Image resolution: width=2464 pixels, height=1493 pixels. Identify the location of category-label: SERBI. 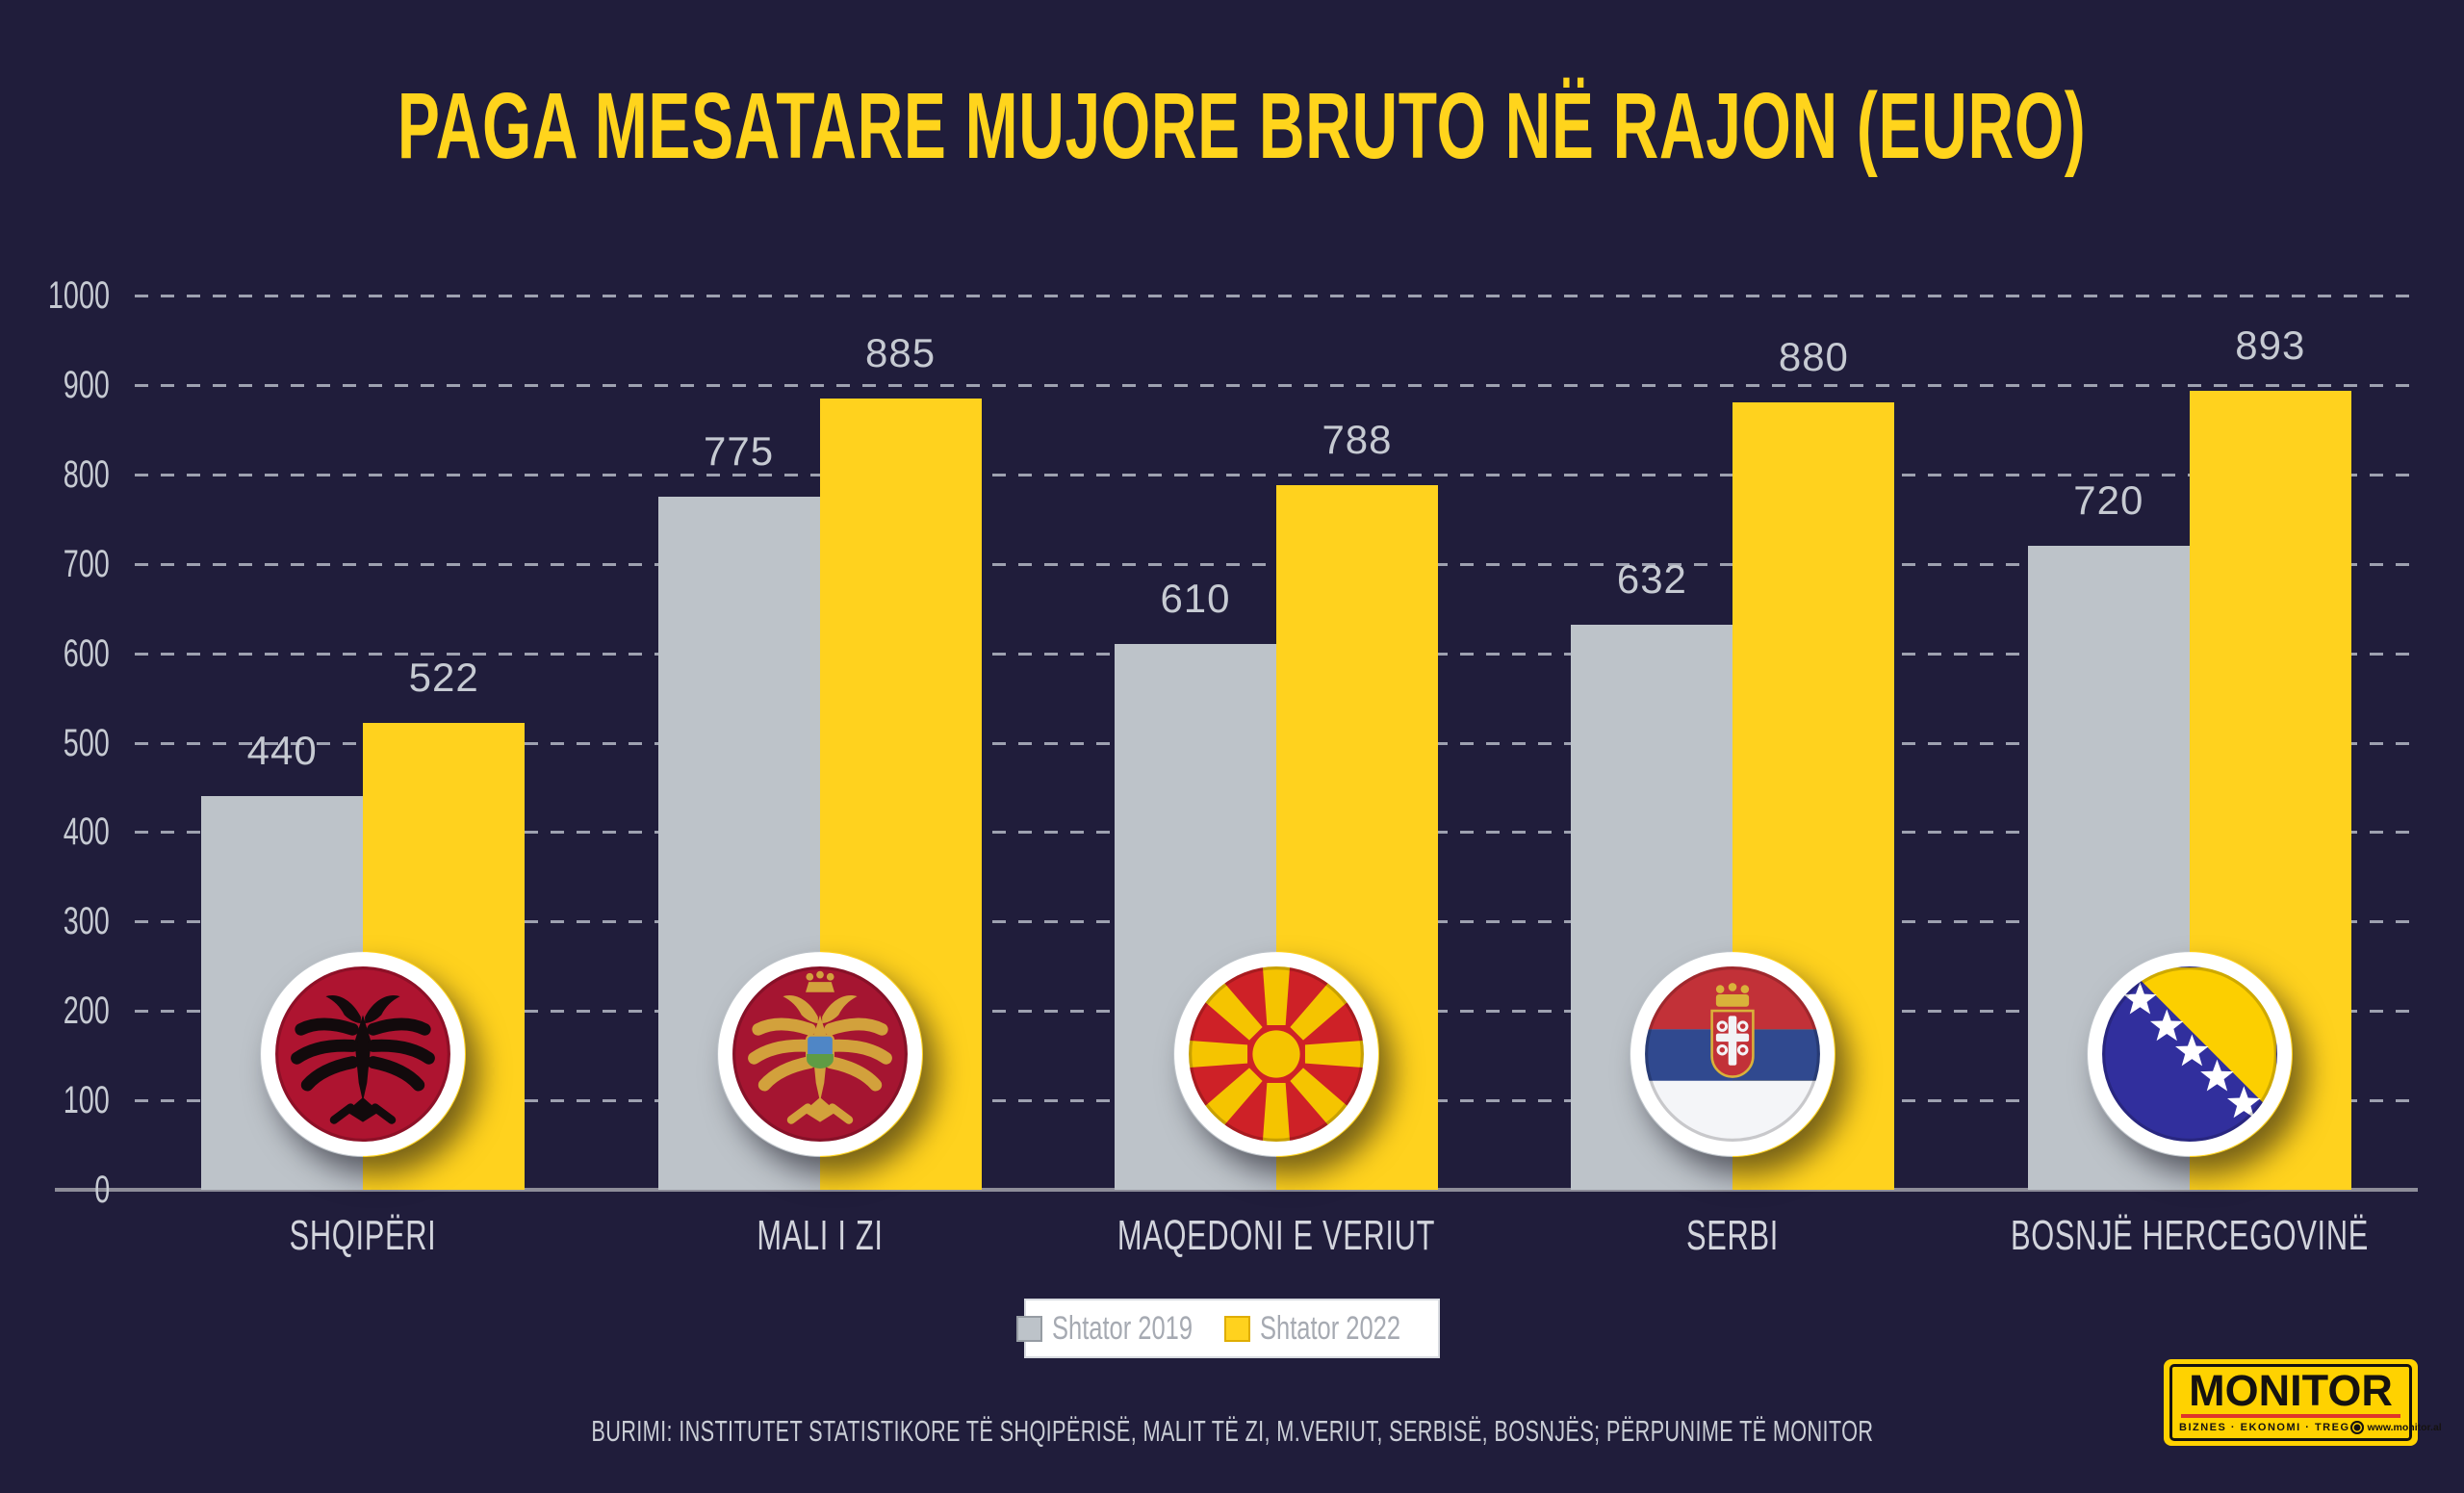
(1733, 1235).